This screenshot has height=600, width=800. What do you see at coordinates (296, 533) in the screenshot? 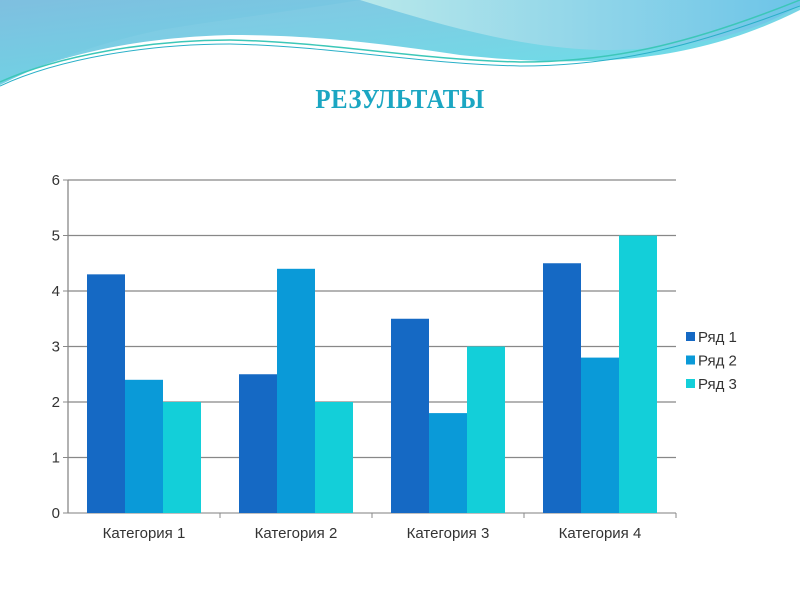
I see `x-tick-label: Категория 2` at bounding box center [296, 533].